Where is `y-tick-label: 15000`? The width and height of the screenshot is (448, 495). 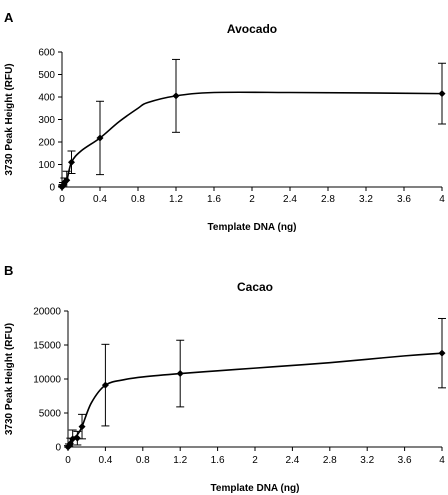
y-tick-label: 15000 is located at coordinates (47, 346).